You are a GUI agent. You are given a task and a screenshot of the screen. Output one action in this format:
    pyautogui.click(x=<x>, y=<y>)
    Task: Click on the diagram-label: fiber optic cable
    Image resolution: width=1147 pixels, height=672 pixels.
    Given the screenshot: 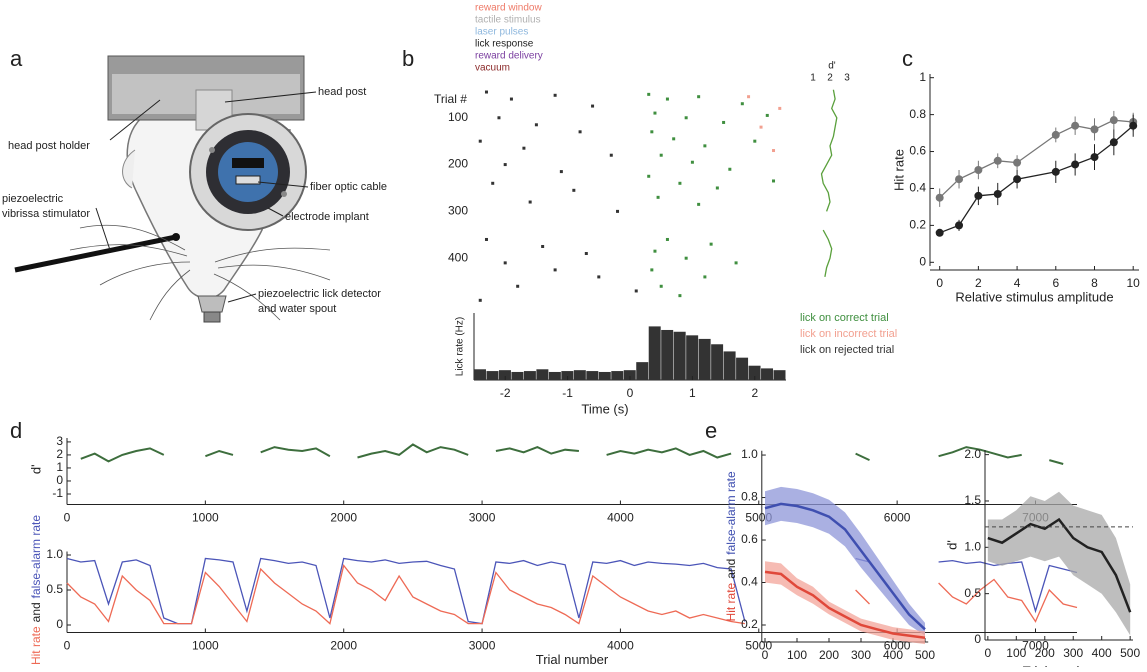 What is the action you would take?
    pyautogui.click(x=348, y=187)
    